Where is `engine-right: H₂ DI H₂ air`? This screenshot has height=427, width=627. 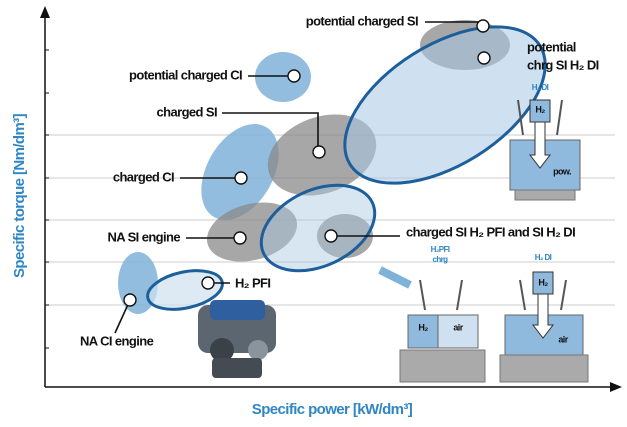
engine-right: H₂ DI H₂ air is located at coordinates (544, 318).